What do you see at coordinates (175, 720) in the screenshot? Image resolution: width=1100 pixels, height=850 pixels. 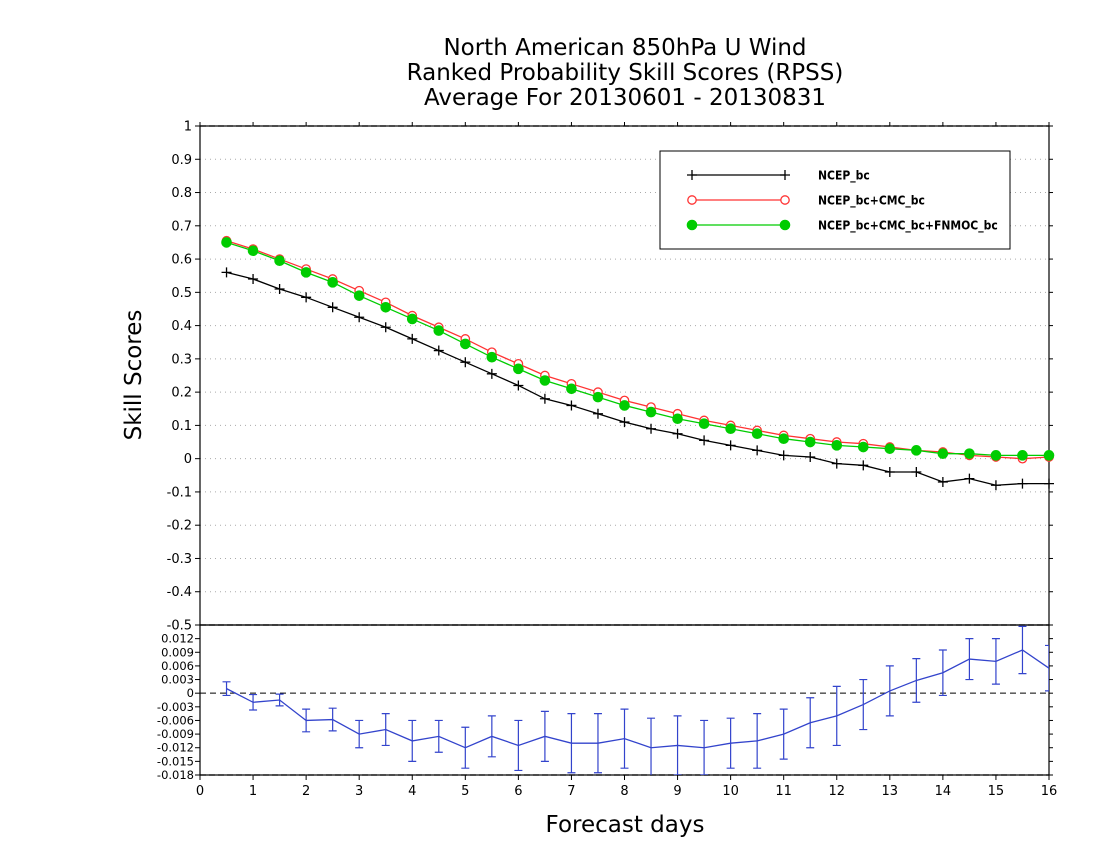 I see `y-tick-label: -0.006` at bounding box center [175, 720].